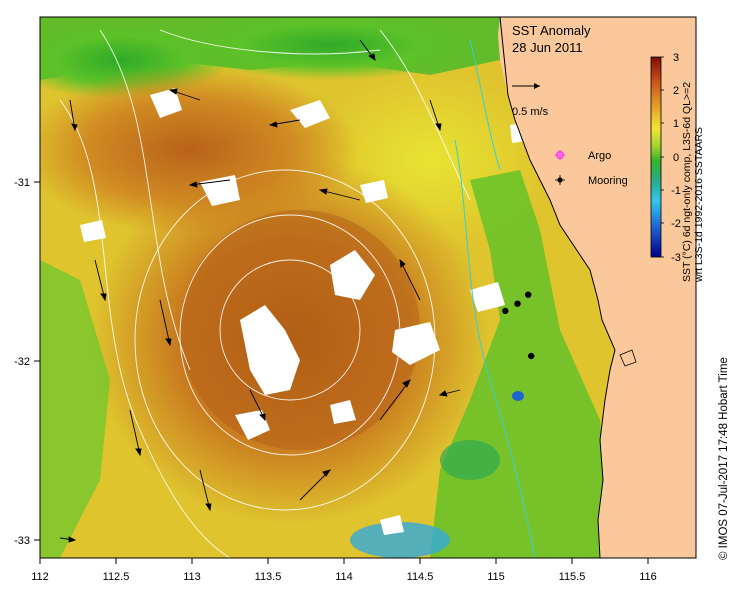 This screenshot has height=592, width=739. I want to click on scale-arrow-label: 0.5 m/s, so click(530, 112).